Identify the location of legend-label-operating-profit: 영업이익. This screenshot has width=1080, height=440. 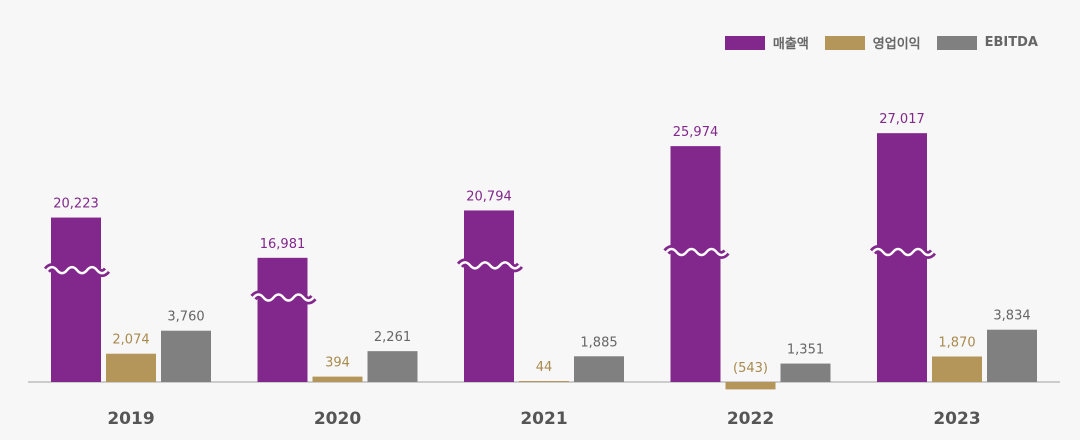
(896, 44).